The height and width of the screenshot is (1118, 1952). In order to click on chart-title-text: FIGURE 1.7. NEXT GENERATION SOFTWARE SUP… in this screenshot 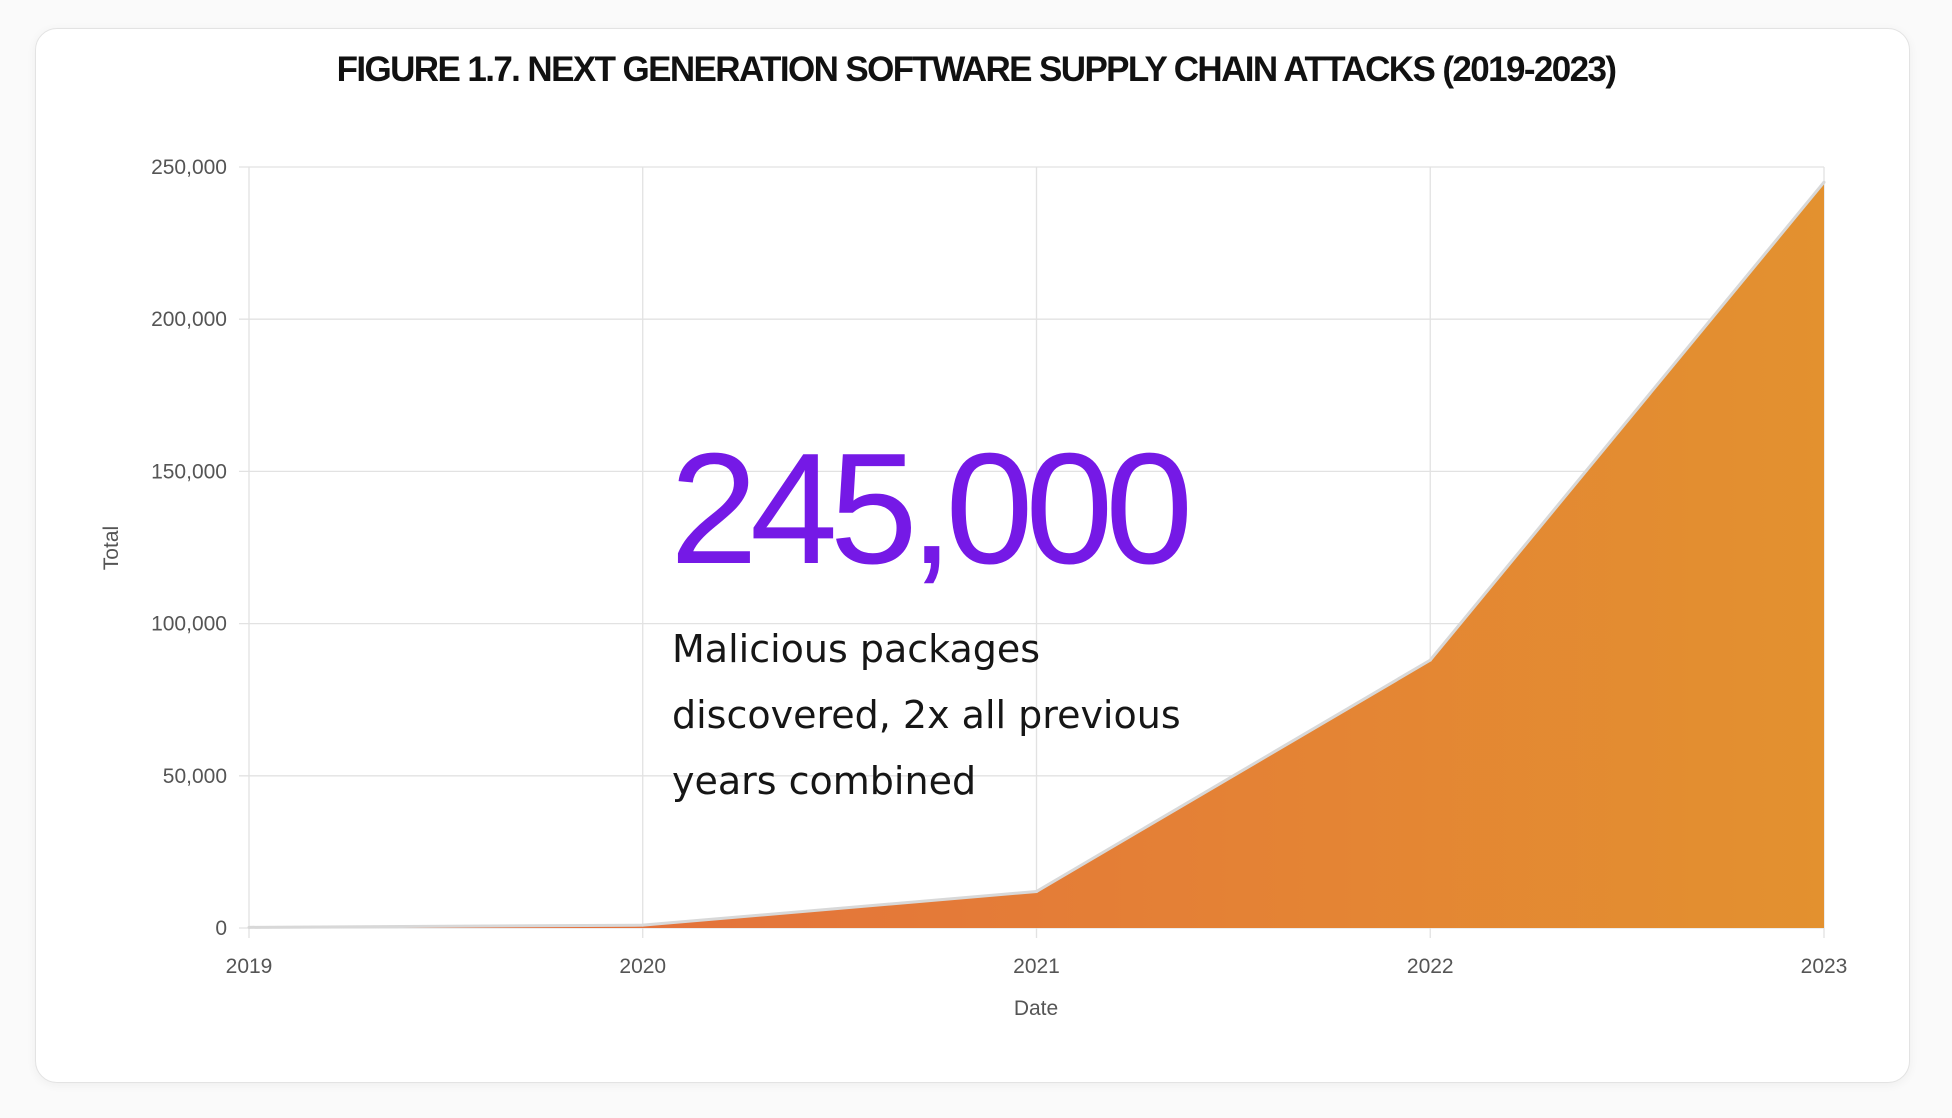, I will do `click(976, 69)`.